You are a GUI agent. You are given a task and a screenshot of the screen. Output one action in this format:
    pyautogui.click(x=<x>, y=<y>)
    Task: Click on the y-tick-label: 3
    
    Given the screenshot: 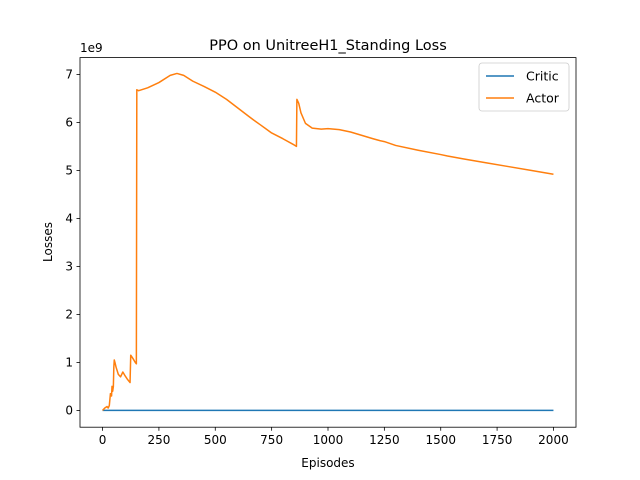 What is the action you would take?
    pyautogui.click(x=69, y=267)
    